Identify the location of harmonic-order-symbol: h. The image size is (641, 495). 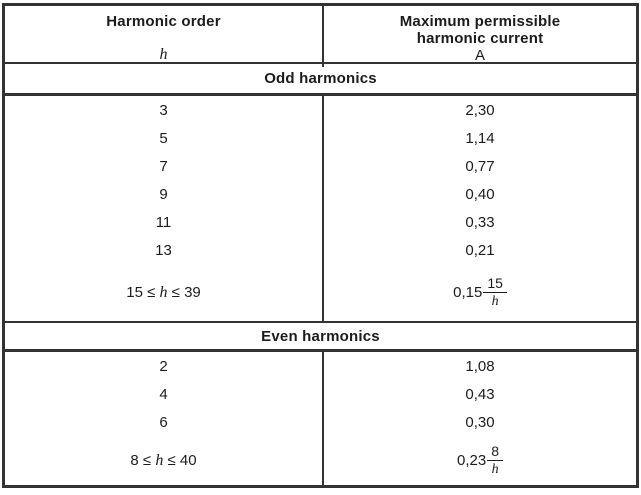
(163, 55).